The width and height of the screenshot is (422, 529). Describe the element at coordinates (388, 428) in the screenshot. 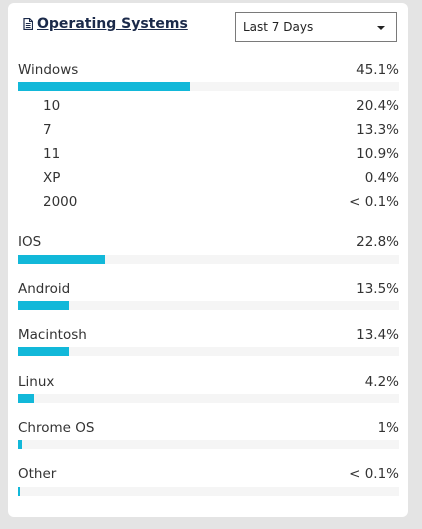

I see `os-value: 1%` at that location.